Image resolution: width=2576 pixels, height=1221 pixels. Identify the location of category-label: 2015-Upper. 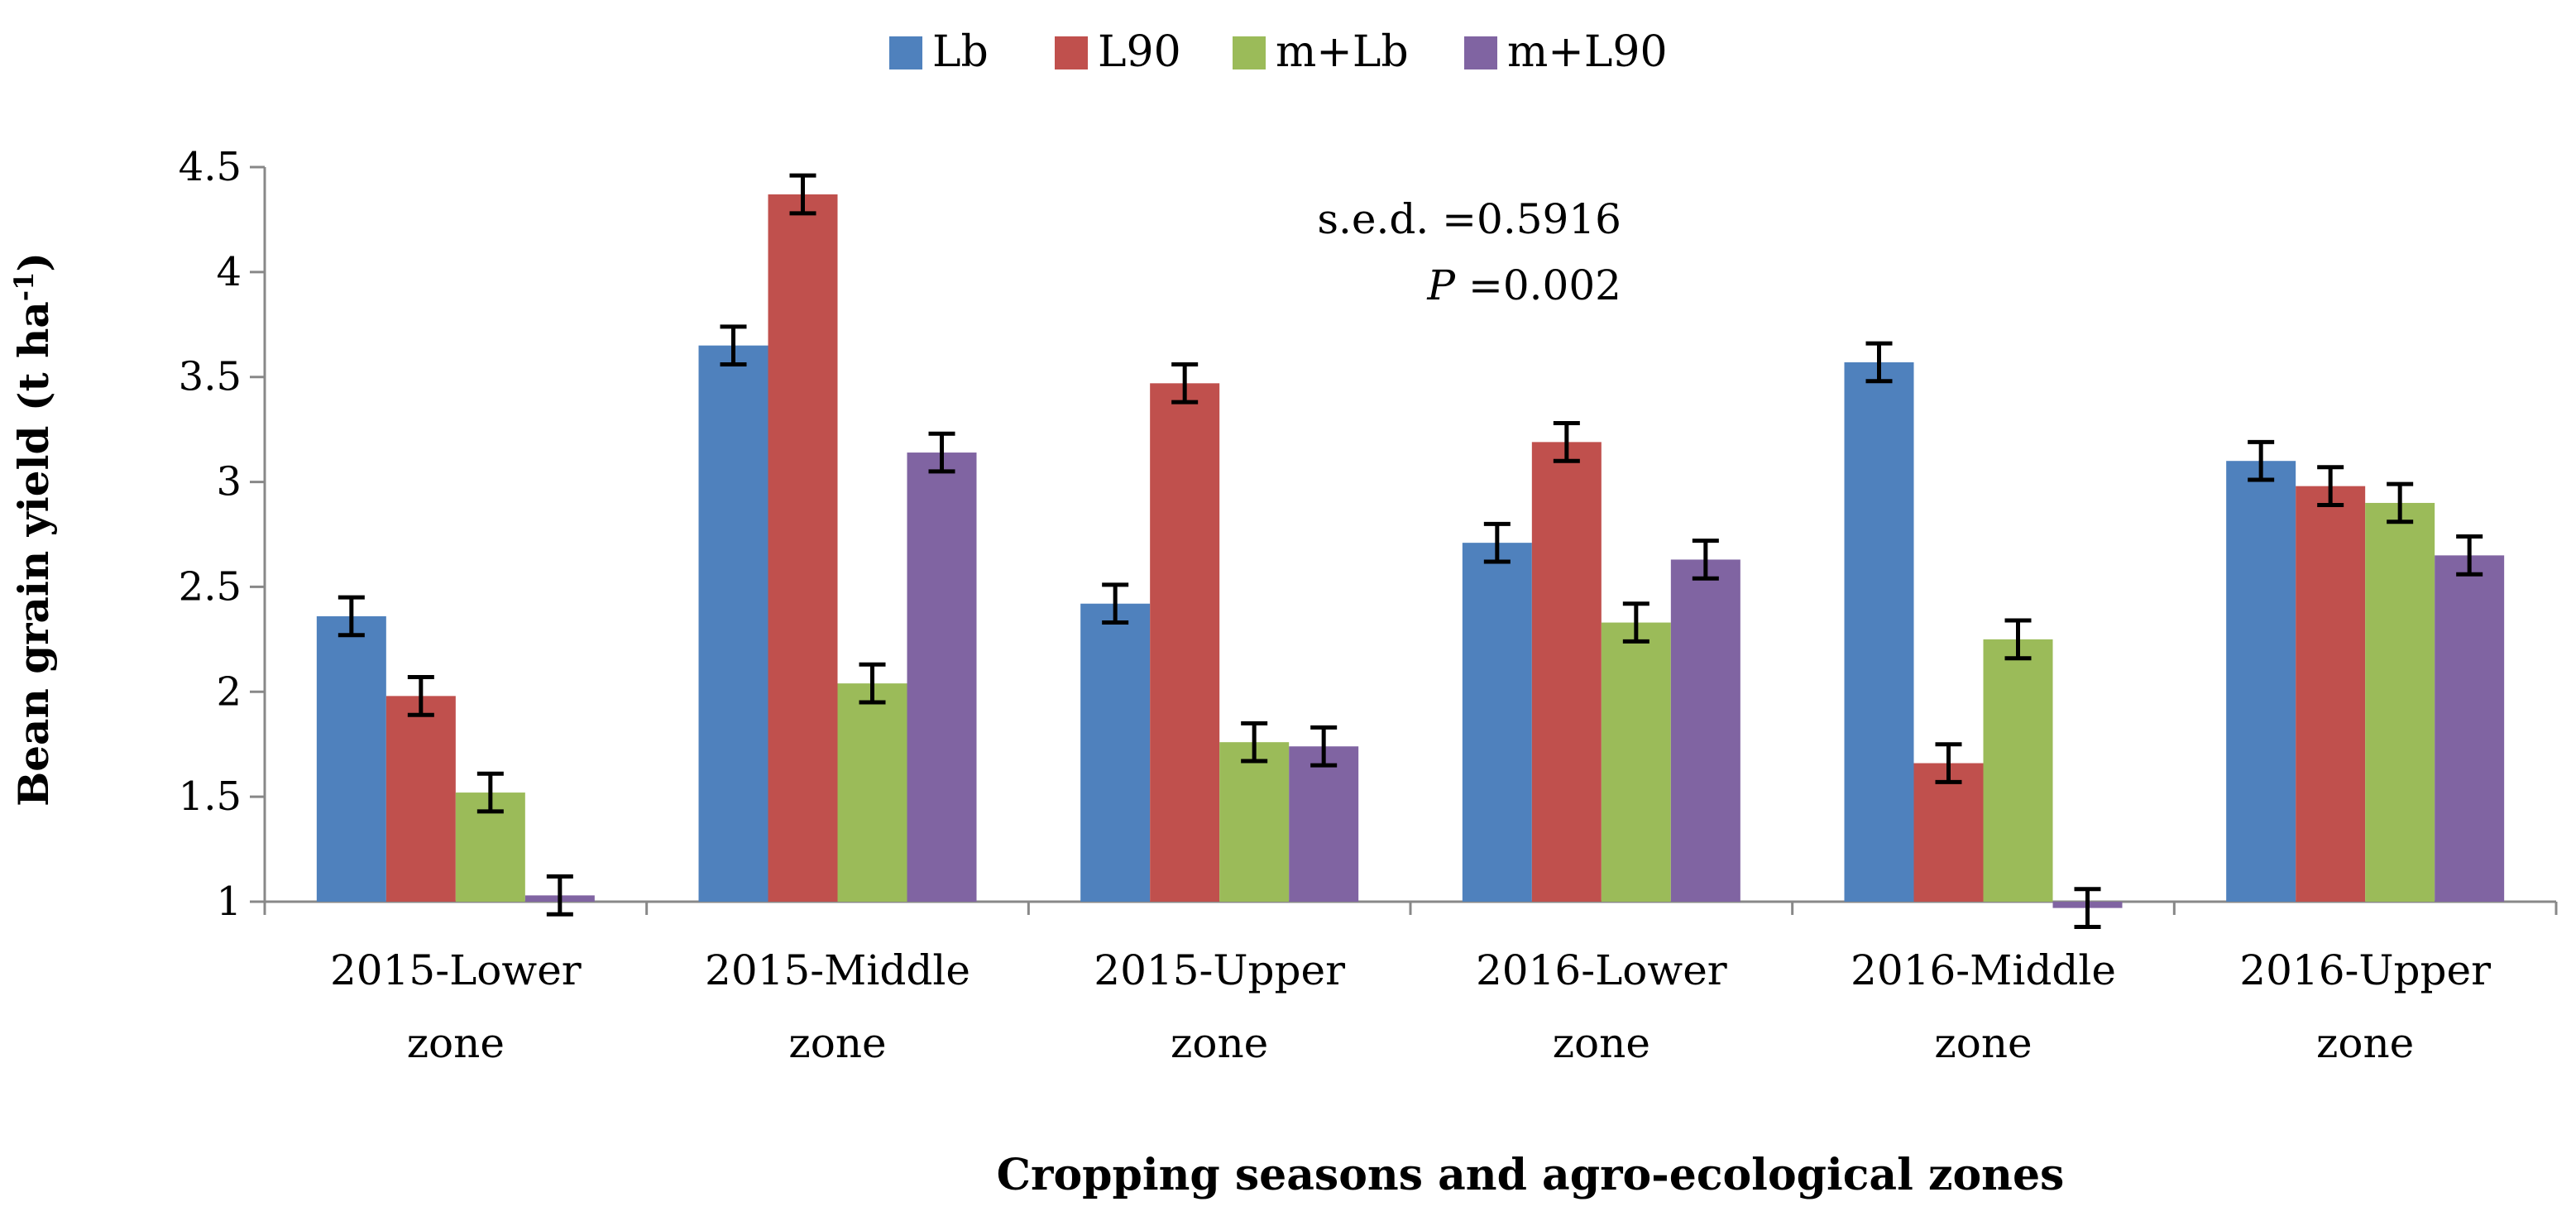
(1219, 970).